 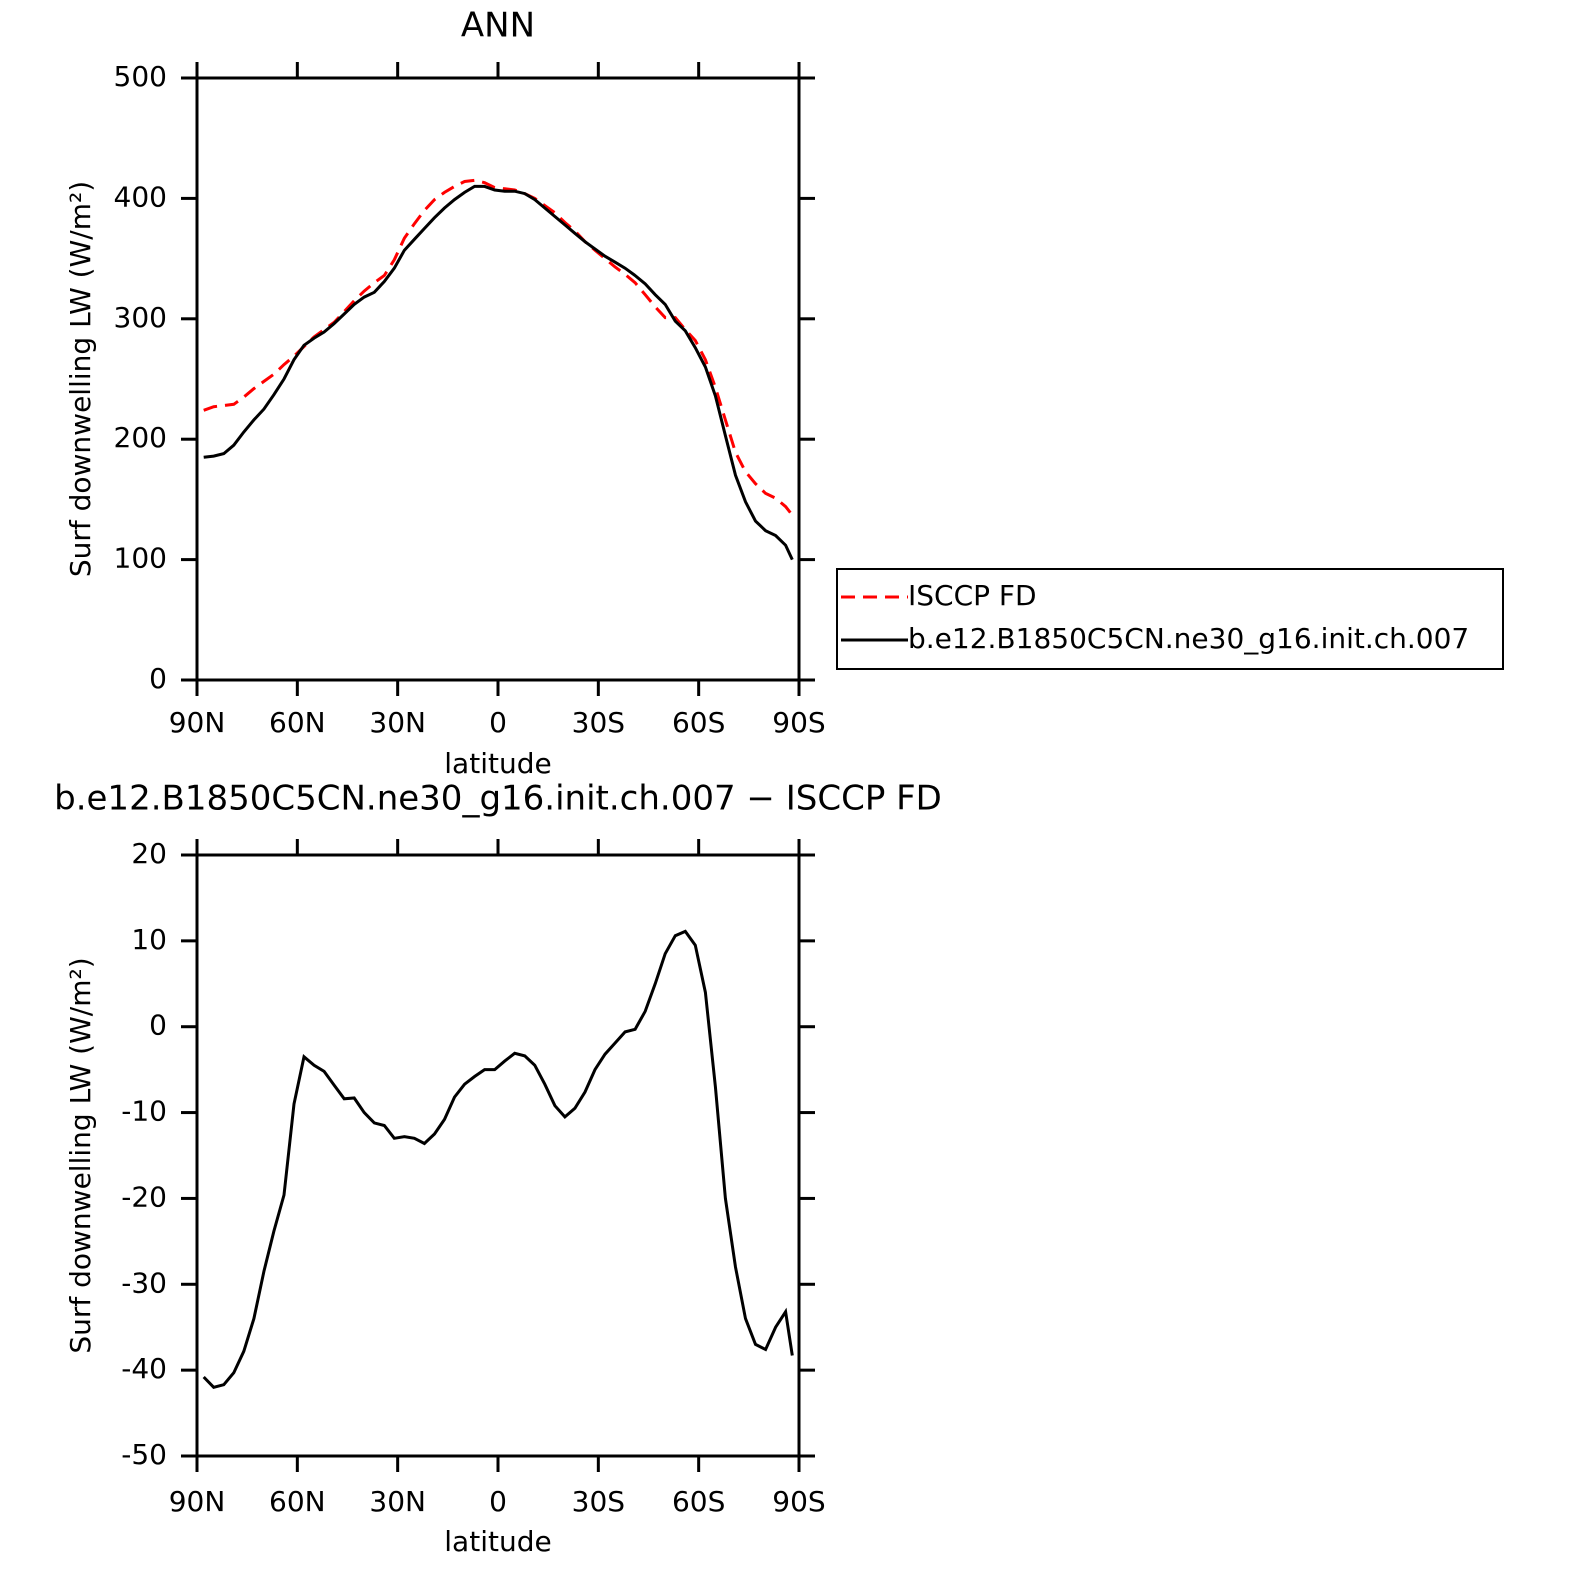 What do you see at coordinates (144, 1111) in the screenshot?
I see `y-tick-label: -10` at bounding box center [144, 1111].